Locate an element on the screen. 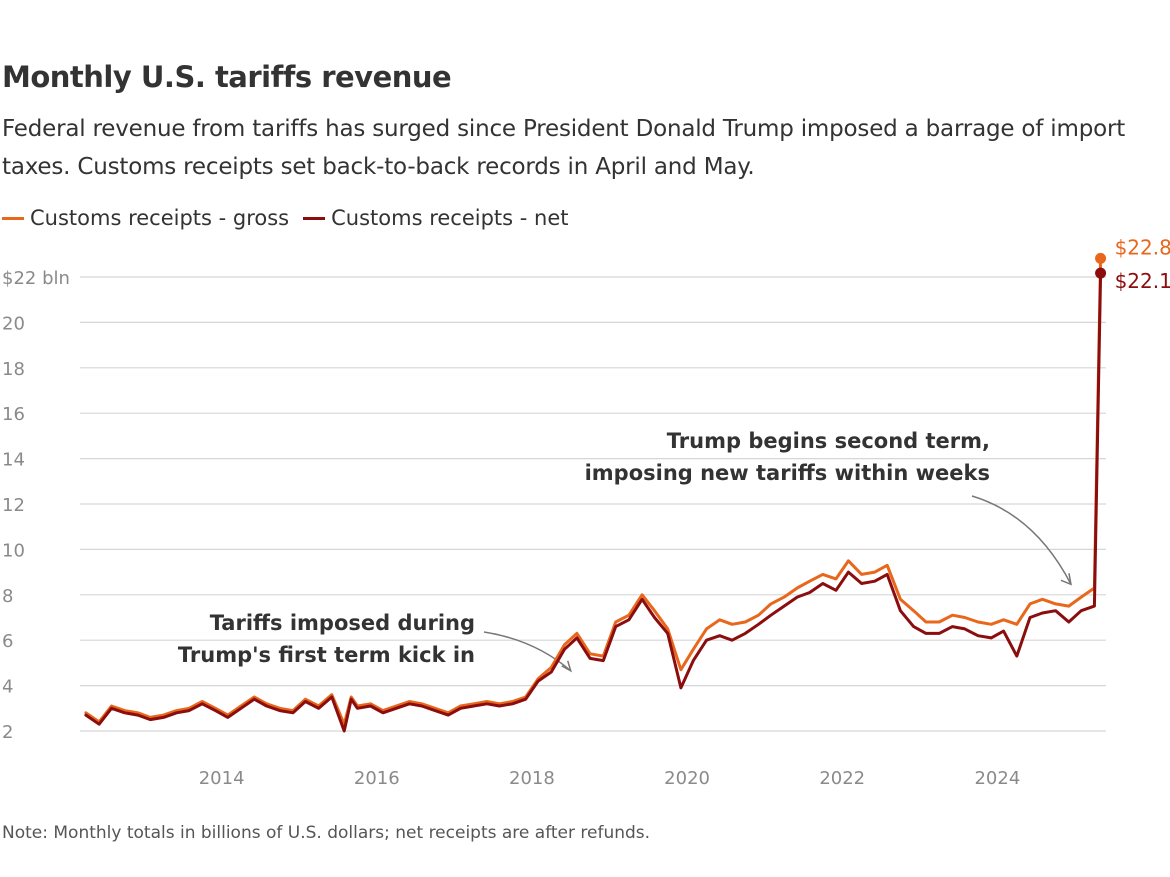 This screenshot has height=877, width=1170. legend-swatch-net is located at coordinates (314, 218).